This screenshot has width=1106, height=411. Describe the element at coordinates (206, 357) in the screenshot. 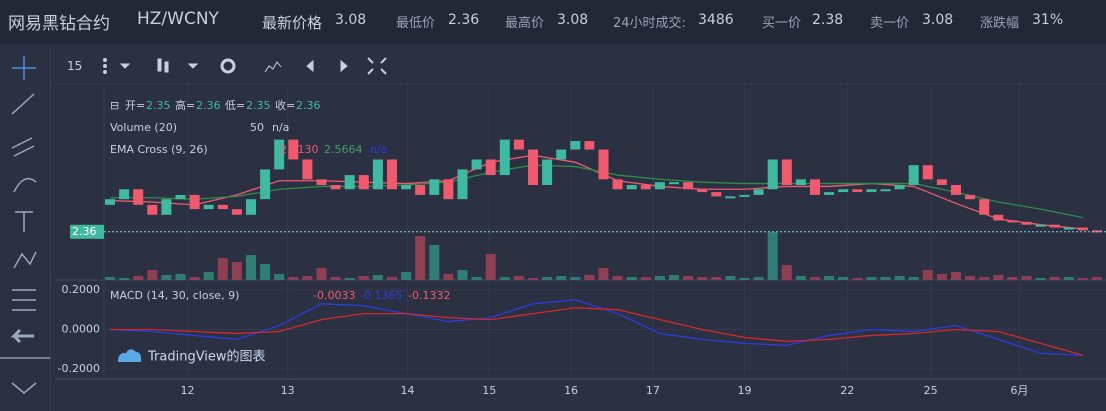

I see `watermark: TradingView的图表` at that location.